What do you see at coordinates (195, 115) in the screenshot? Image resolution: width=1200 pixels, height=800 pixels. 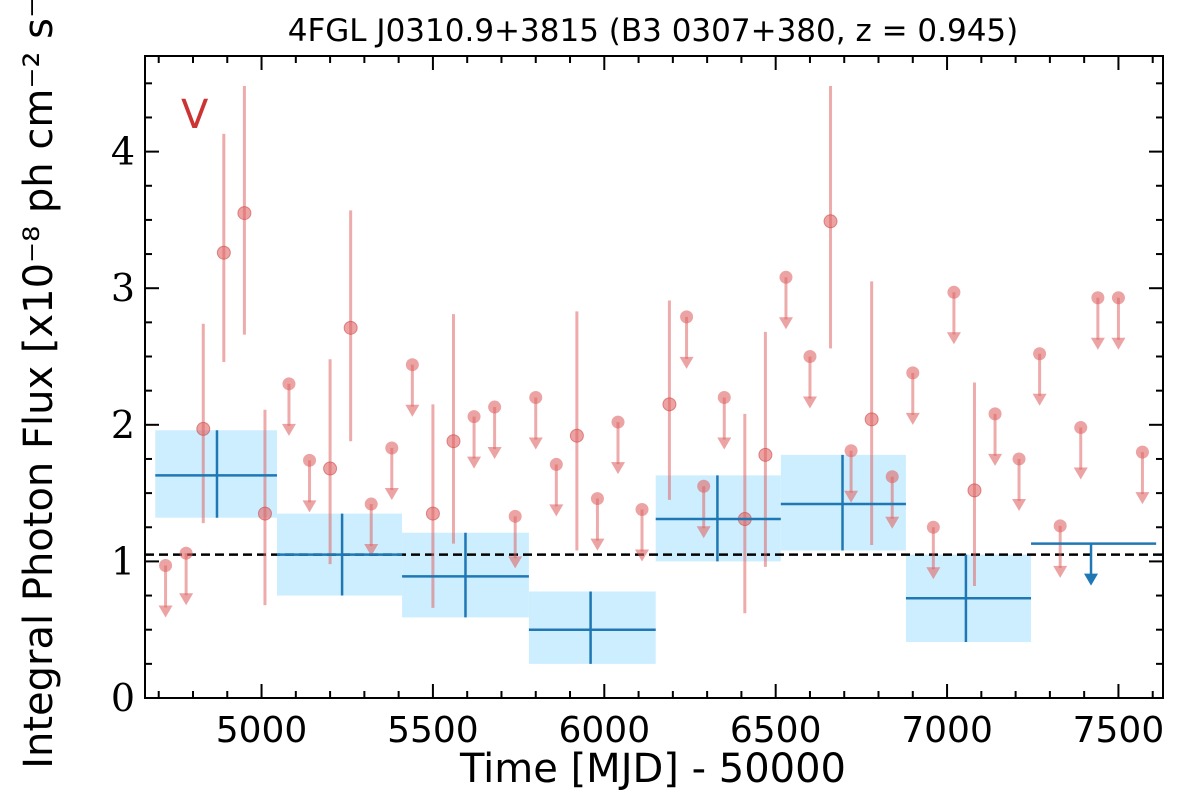 I see `panel-label: V` at bounding box center [195, 115].